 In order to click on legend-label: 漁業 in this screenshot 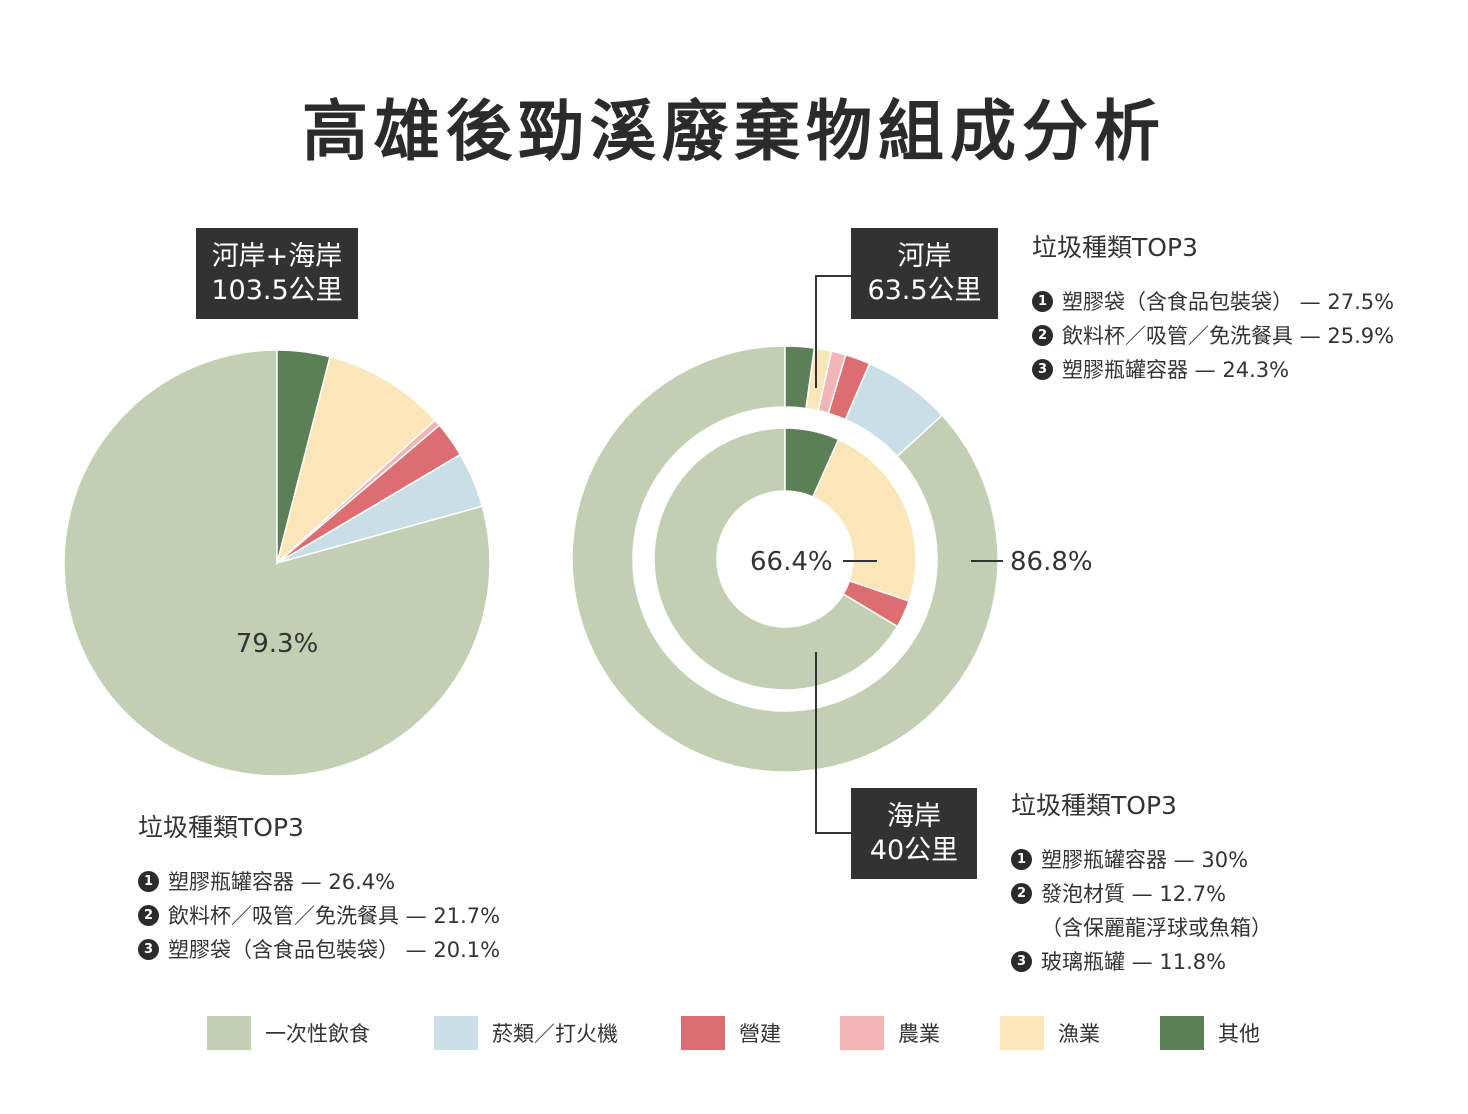, I will do `click(1079, 1034)`.